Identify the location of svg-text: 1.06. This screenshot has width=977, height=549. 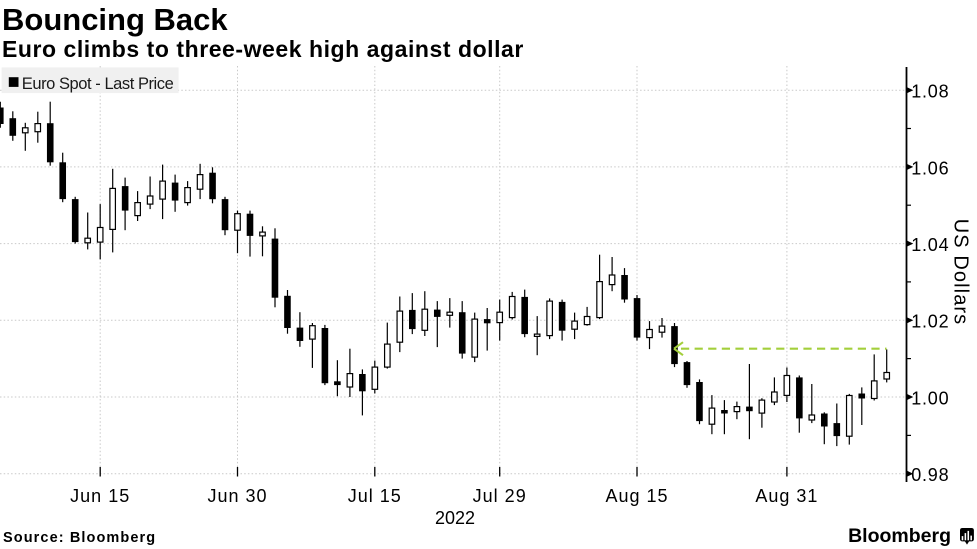
(930, 168).